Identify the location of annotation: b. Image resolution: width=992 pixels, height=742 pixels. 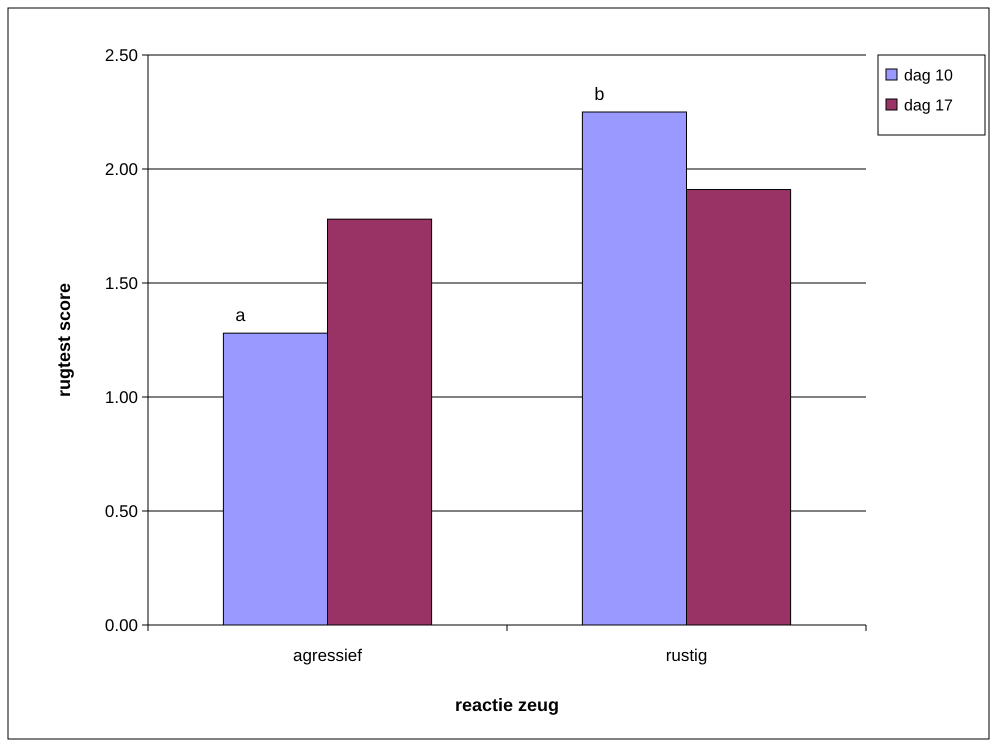
(599, 94).